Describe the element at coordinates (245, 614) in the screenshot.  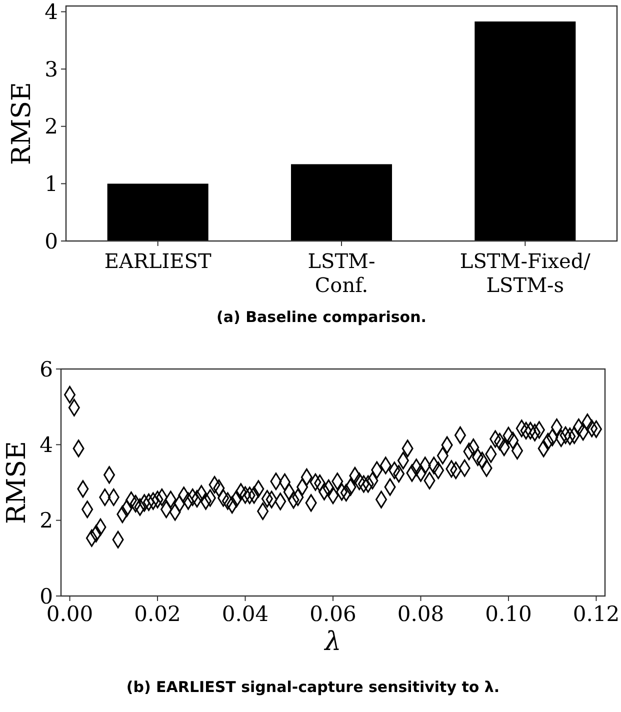
I see `x-tick-label: 0.04` at that location.